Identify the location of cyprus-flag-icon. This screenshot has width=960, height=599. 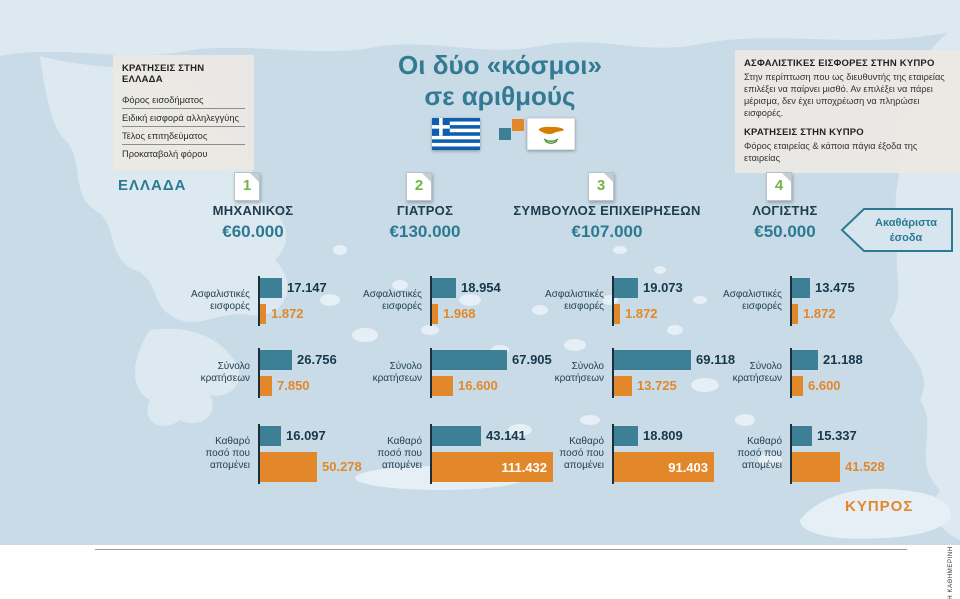
(551, 134).